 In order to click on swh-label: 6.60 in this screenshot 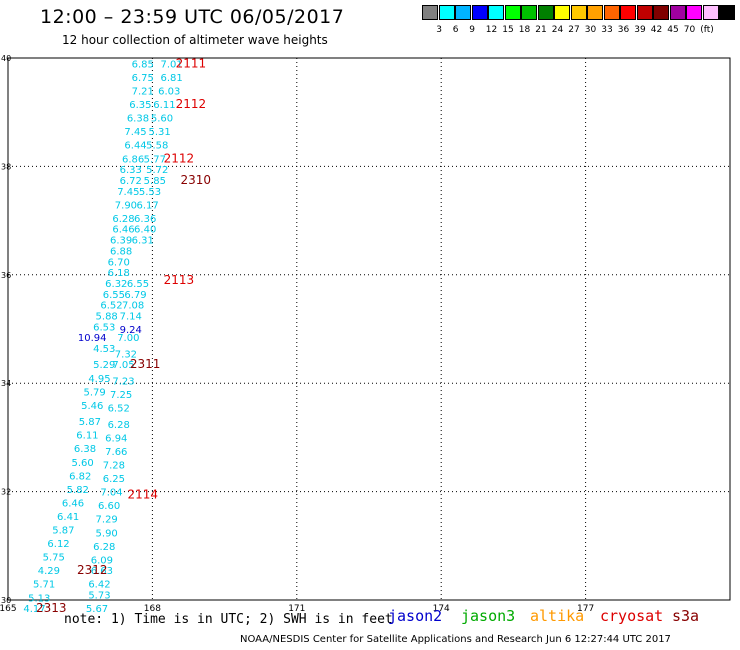, I will do `click(109, 506)`.